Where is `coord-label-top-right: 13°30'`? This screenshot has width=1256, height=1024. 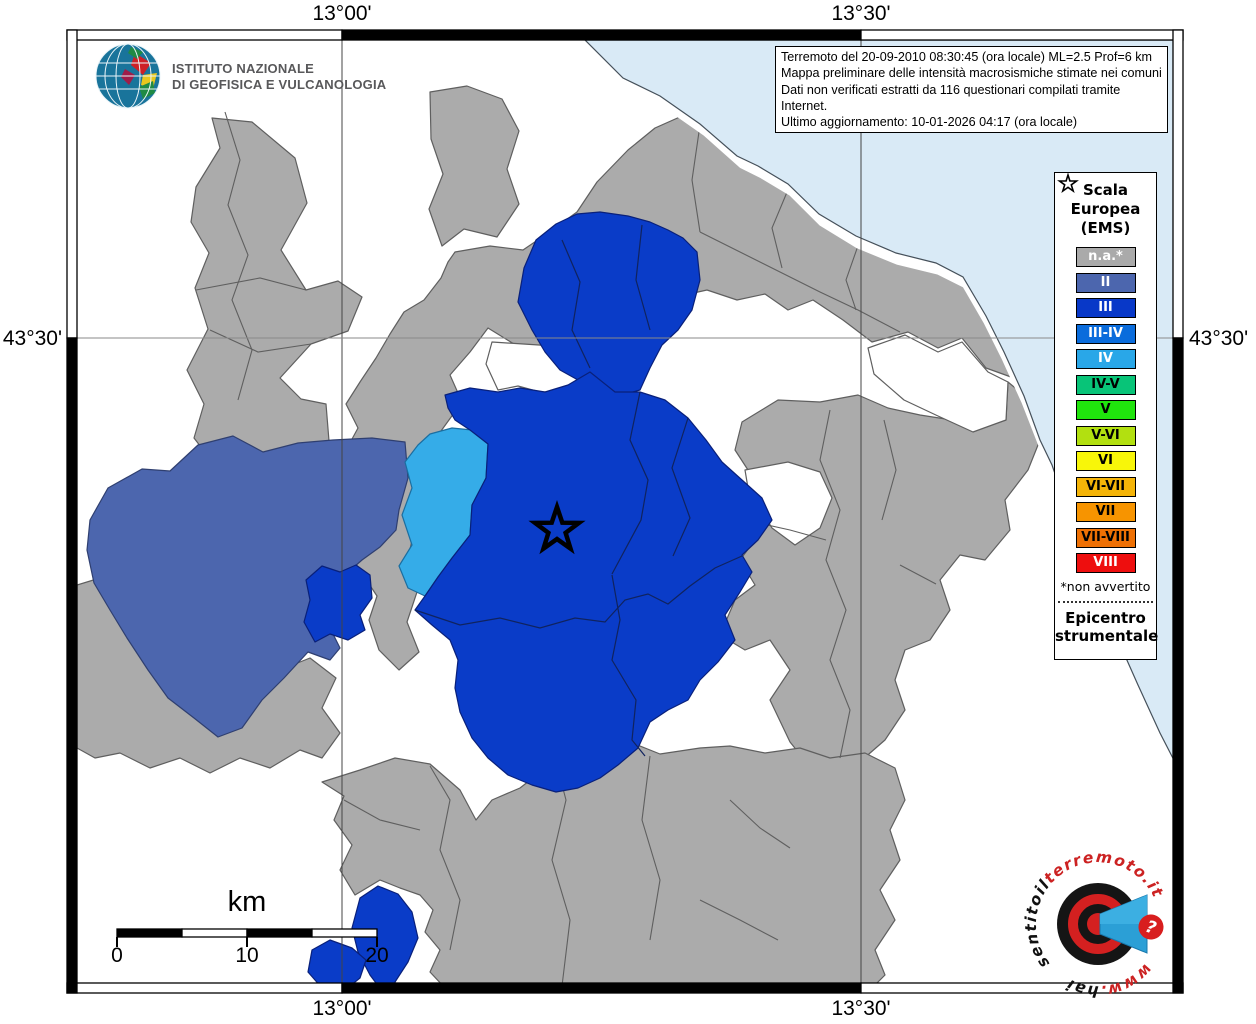
coord-label-top-right: 13°30' is located at coordinates (861, 13).